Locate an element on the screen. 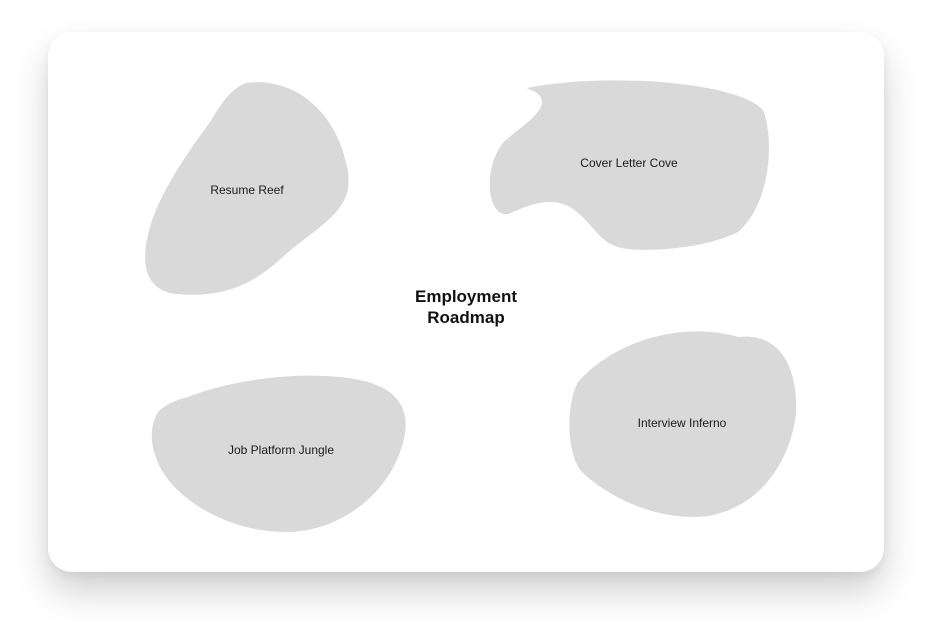 Image resolution: width=932 pixels, height=637 pixels. diagram-title-line1: Employment is located at coordinates (466, 296).